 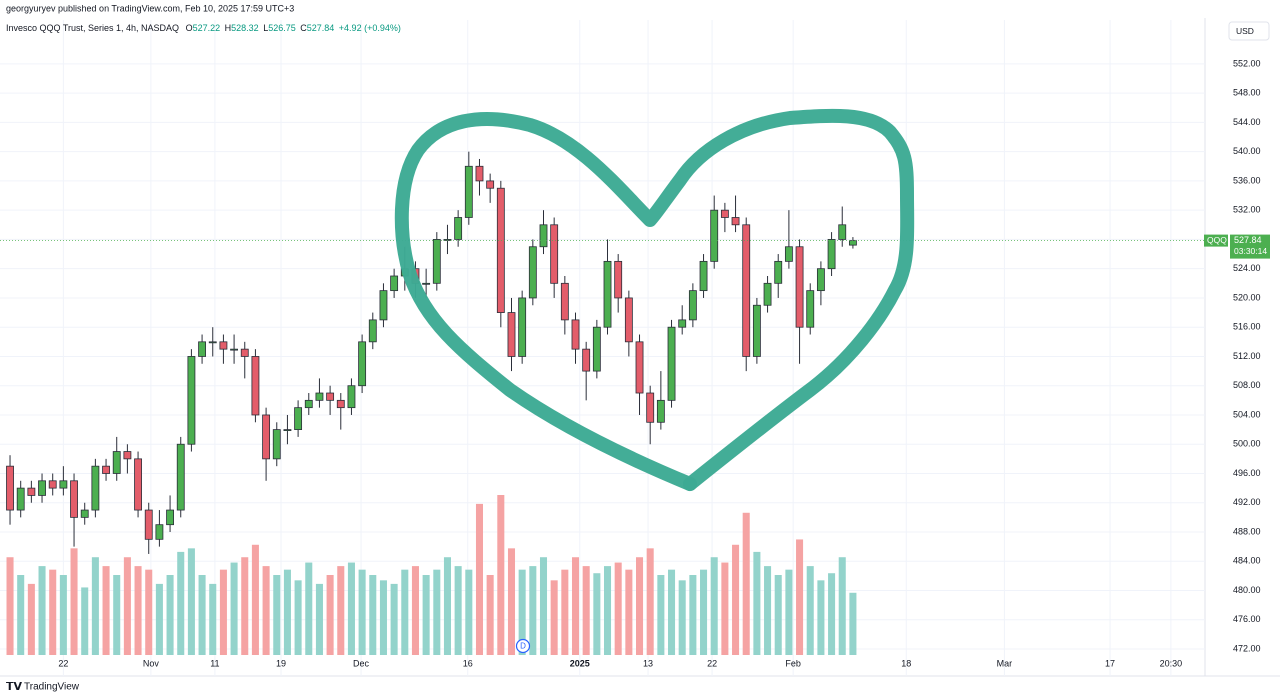 What do you see at coordinates (1247, 619) in the screenshot?
I see `y-tick-label: 476.00` at bounding box center [1247, 619].